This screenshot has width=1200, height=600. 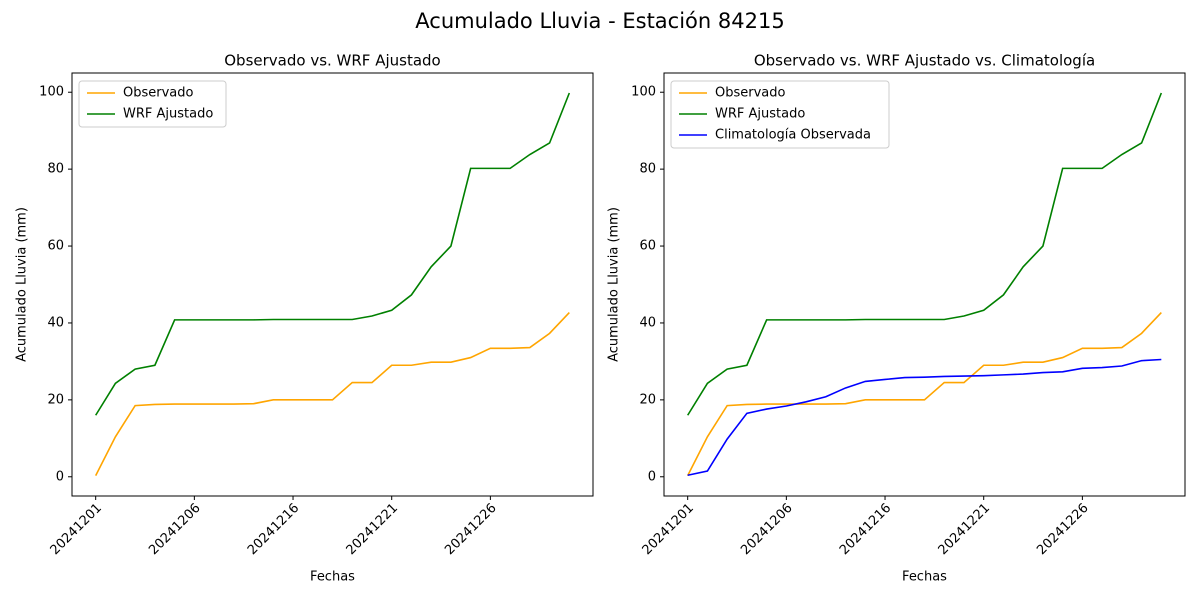 I want to click on legend: Observado WRF Ajustado, so click(x=152, y=104).